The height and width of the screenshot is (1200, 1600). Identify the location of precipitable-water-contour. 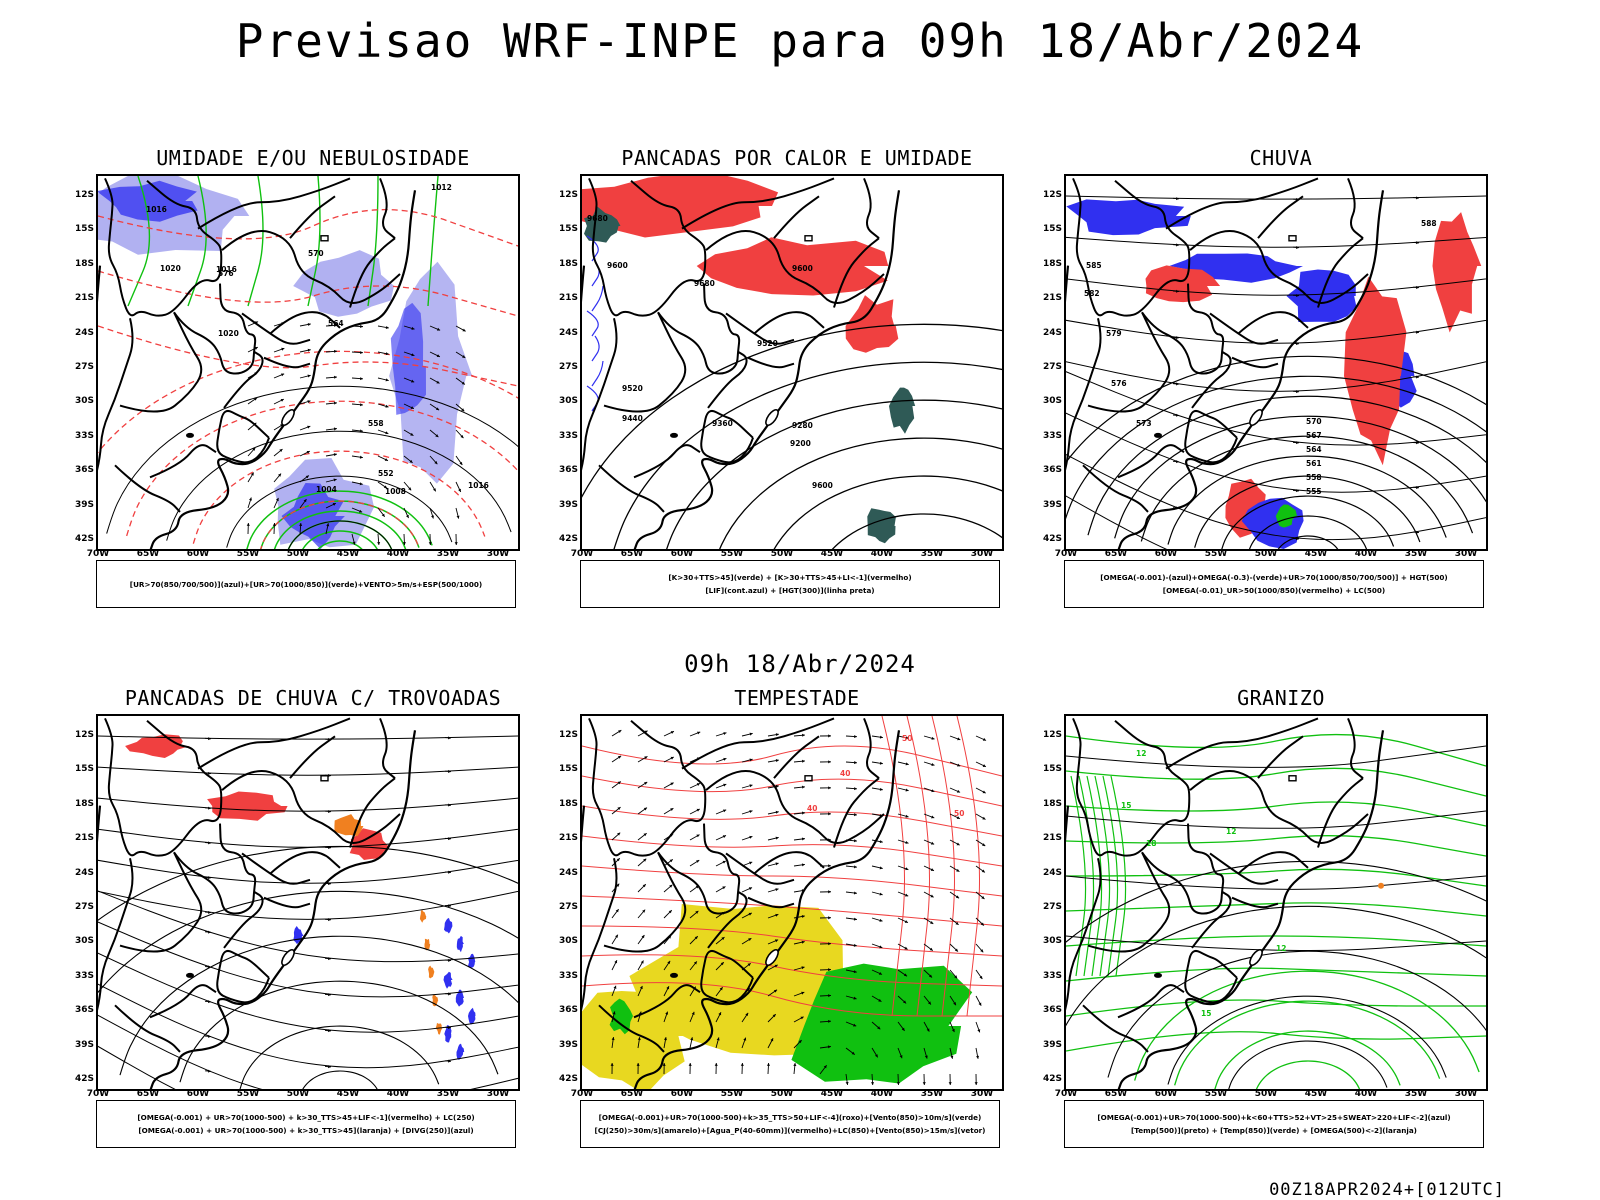
(792, 881).